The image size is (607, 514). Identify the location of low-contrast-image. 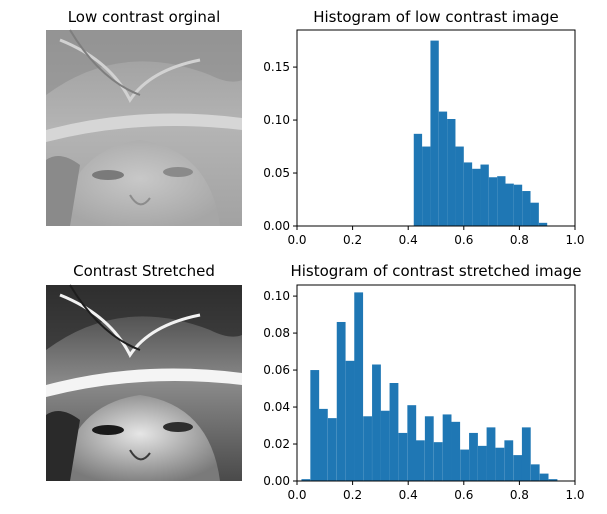
(144, 127).